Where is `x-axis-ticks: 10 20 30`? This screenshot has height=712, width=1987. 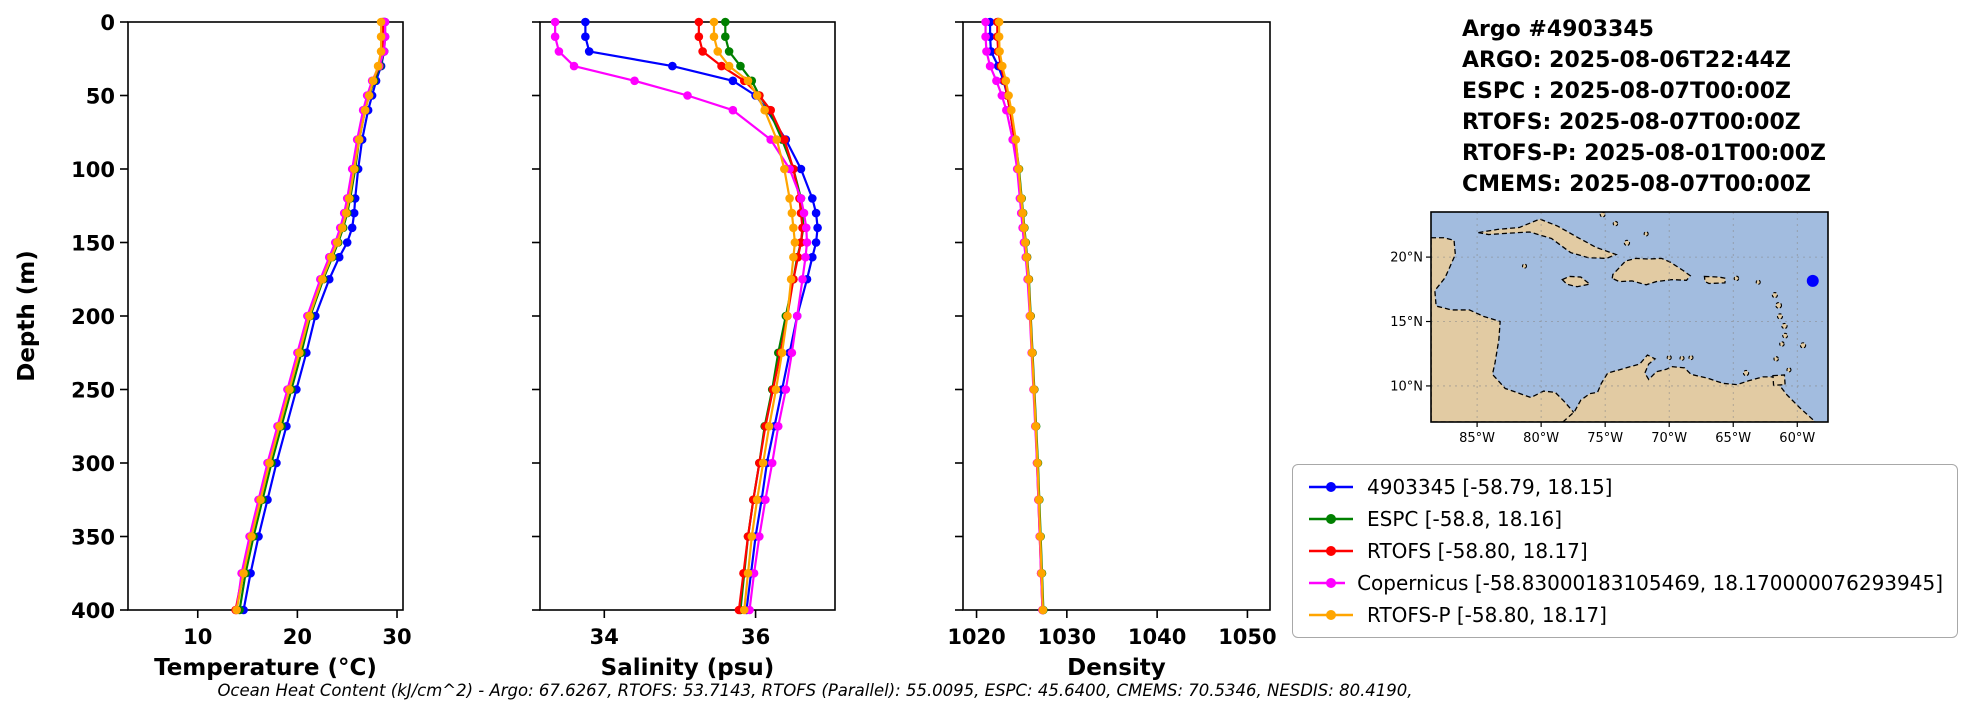 x-axis-ticks: 10 20 30 is located at coordinates (297, 629).